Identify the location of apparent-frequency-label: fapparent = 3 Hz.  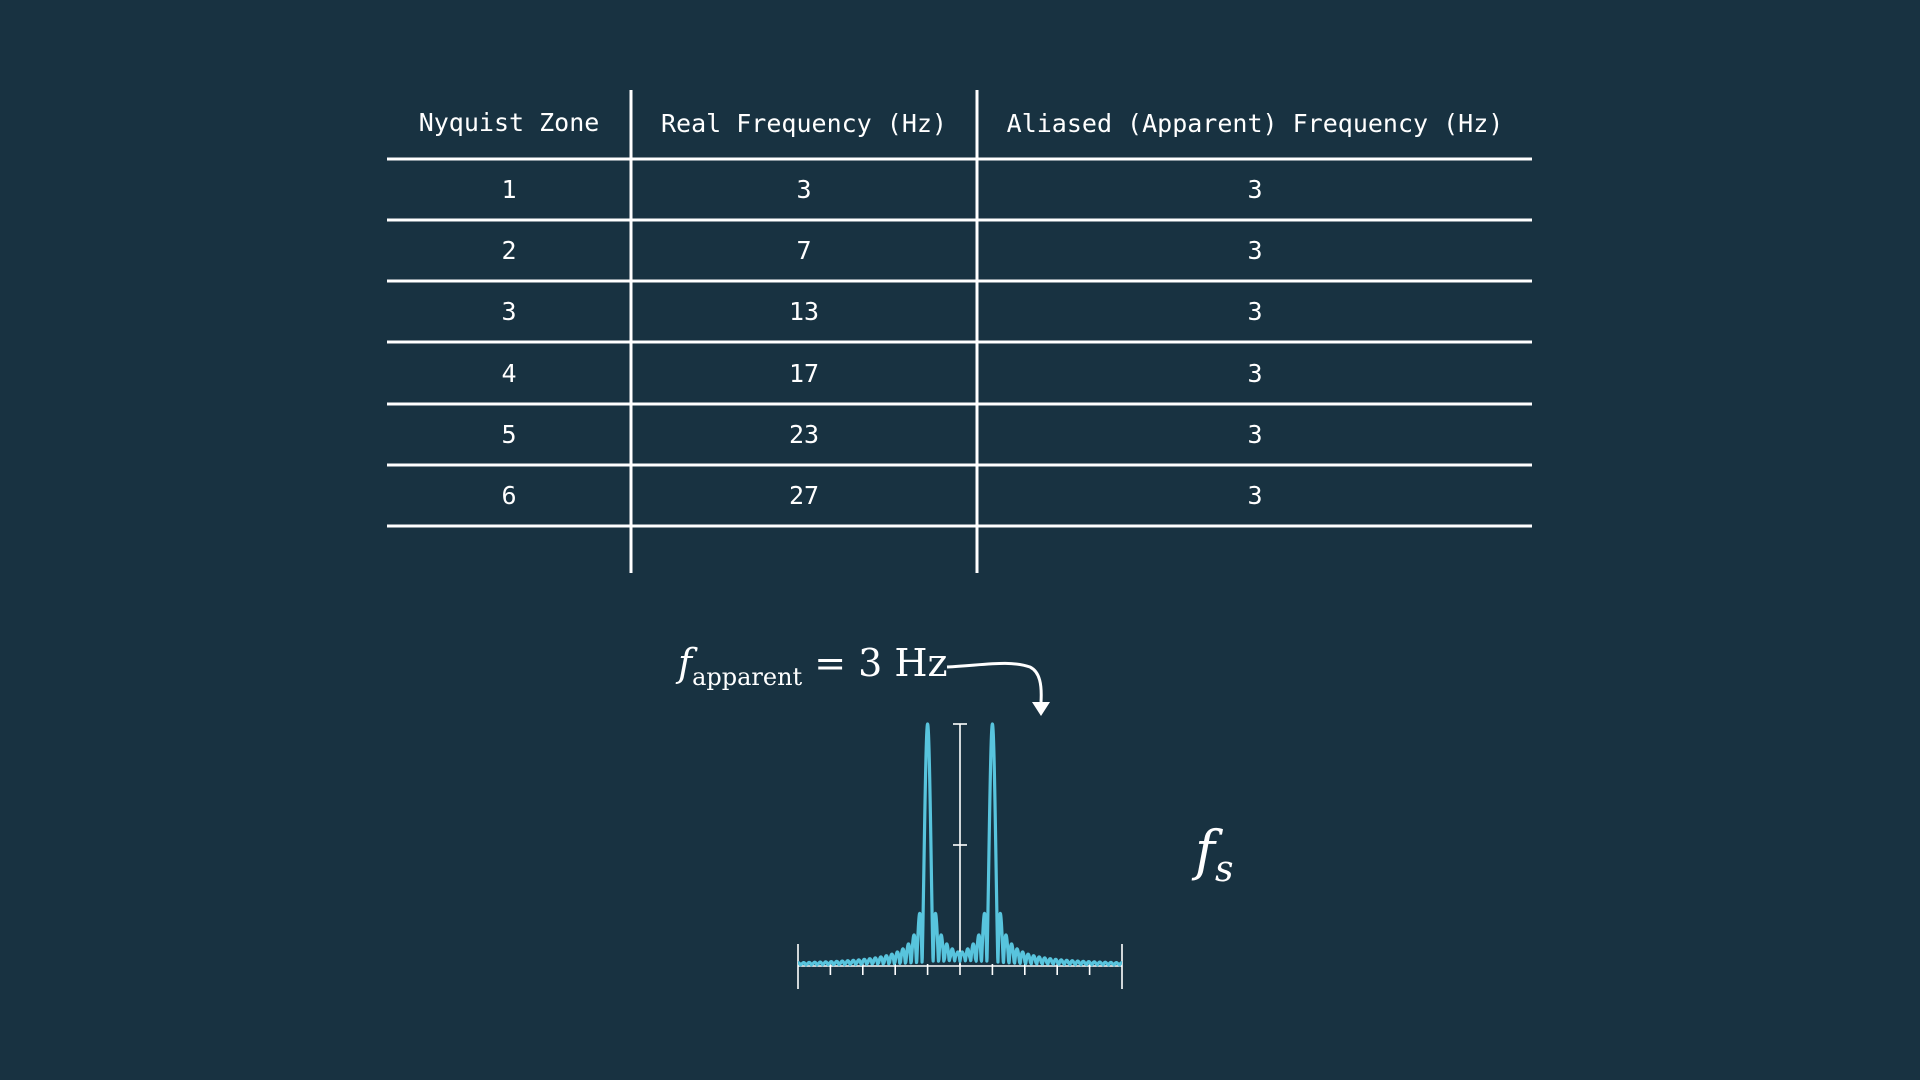
(811, 666).